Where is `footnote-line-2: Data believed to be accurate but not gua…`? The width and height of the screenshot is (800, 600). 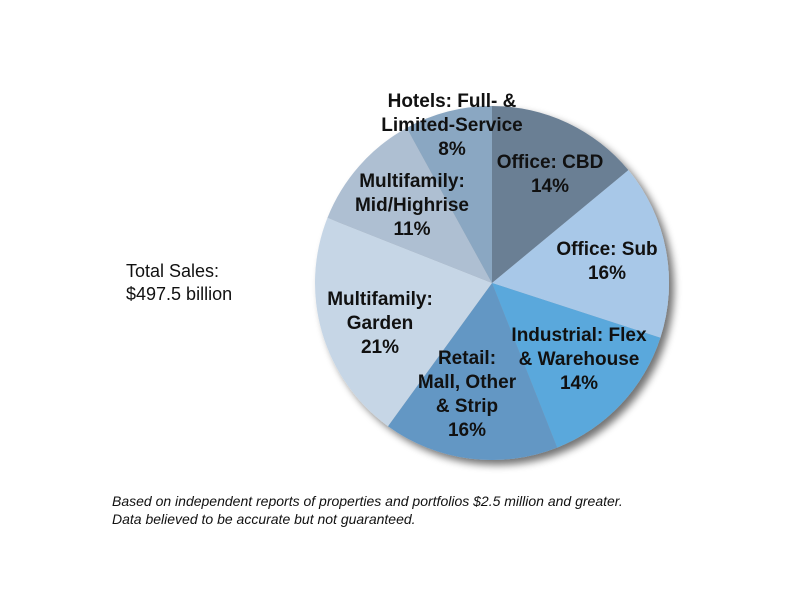 footnote-line-2: Data believed to be accurate but not gua… is located at coordinates (264, 519).